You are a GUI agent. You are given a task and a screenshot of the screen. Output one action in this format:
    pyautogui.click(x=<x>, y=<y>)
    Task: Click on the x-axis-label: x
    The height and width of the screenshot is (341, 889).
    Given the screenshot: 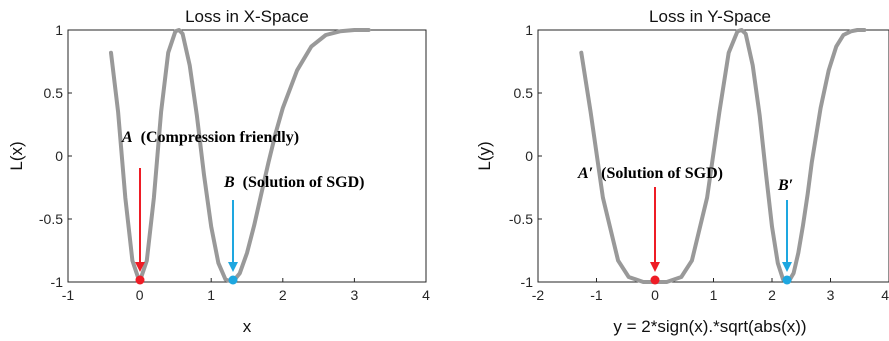 What is the action you would take?
    pyautogui.click(x=247, y=326)
    